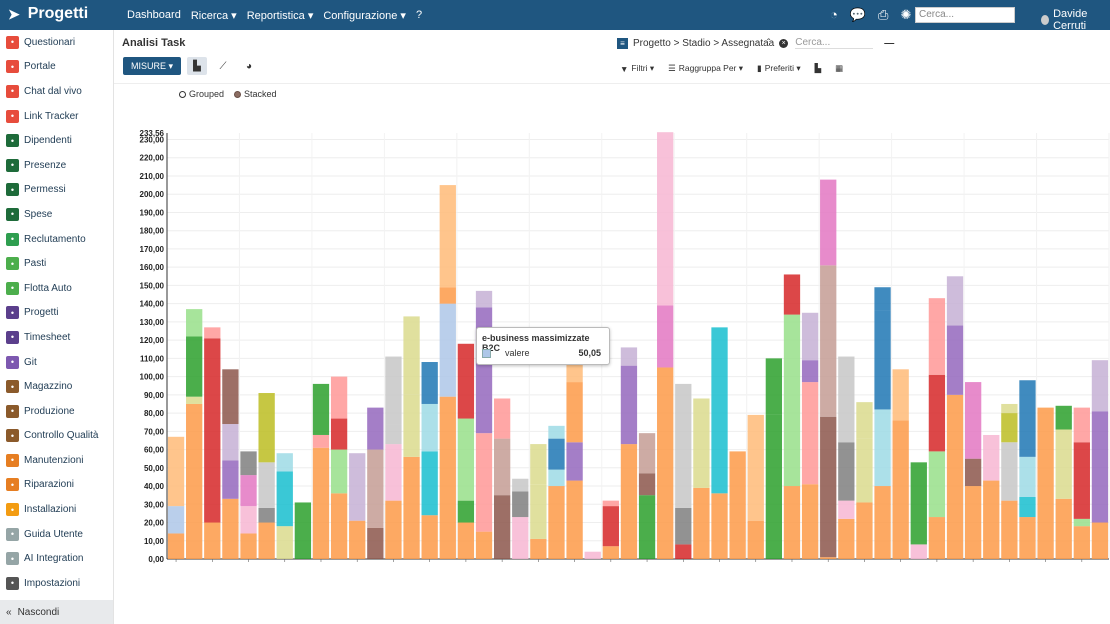 Image resolution: width=1110 pixels, height=624 pixels. I want to click on nav-reportistica: Reportistica ▾, so click(280, 16).